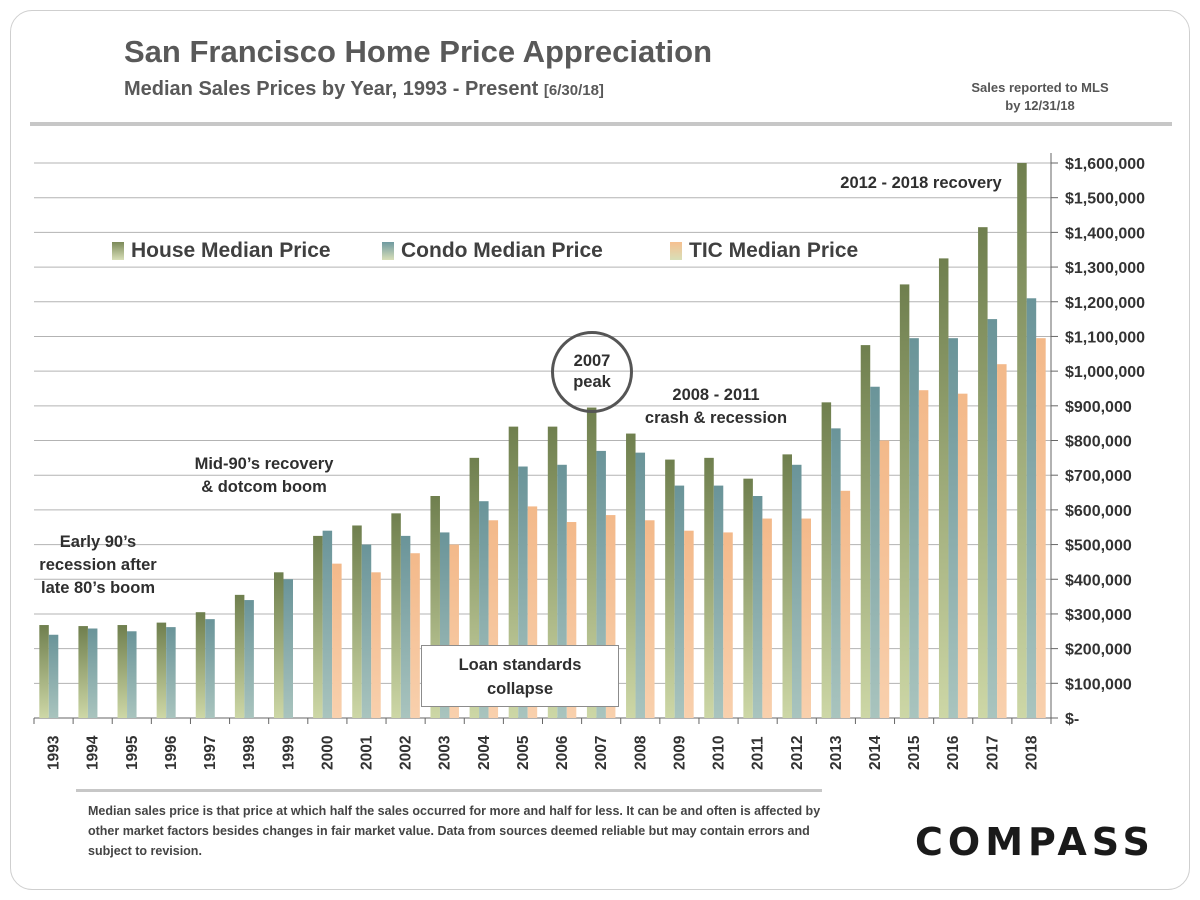 The height and width of the screenshot is (900, 1200). I want to click on legend-item-condo: Condo Median Price, so click(492, 251).